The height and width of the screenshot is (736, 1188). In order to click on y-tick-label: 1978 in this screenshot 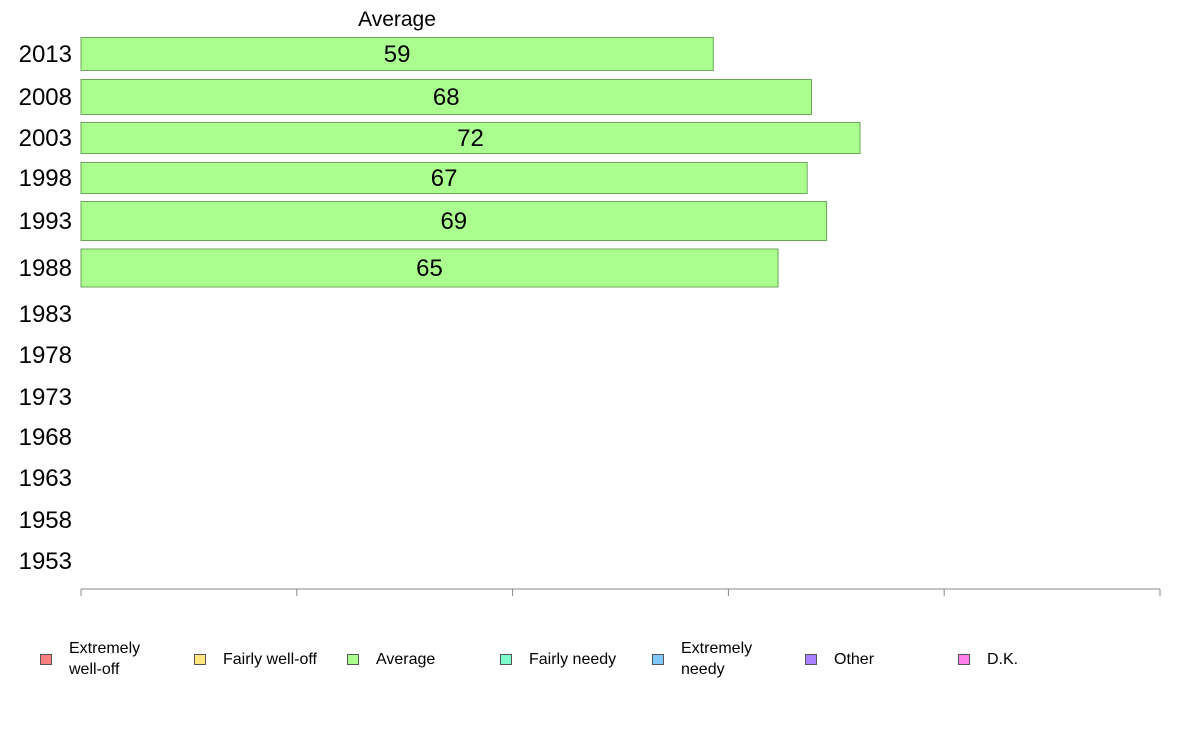, I will do `click(45, 355)`.